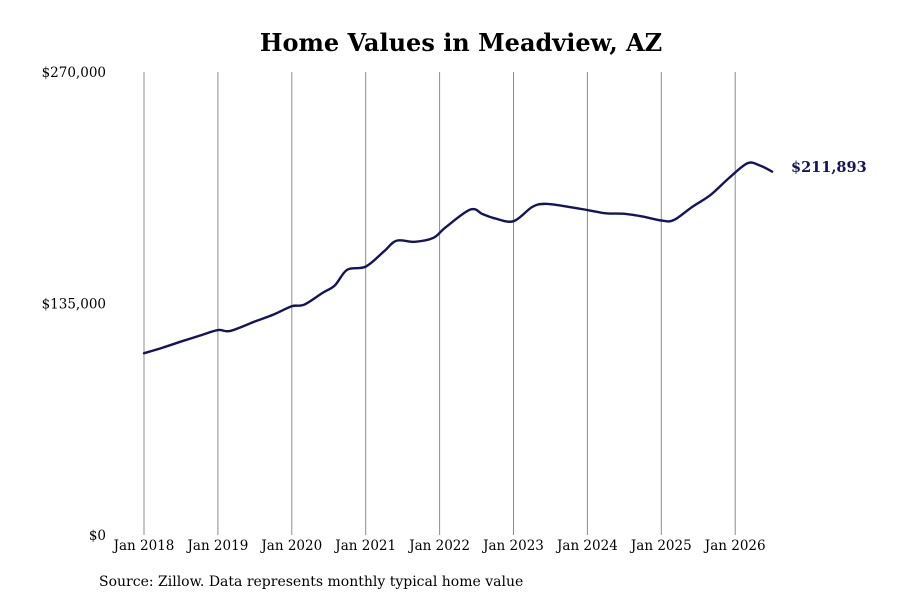 The image size is (900, 600). I want to click on y-tick-label: $135,000, so click(74, 305).